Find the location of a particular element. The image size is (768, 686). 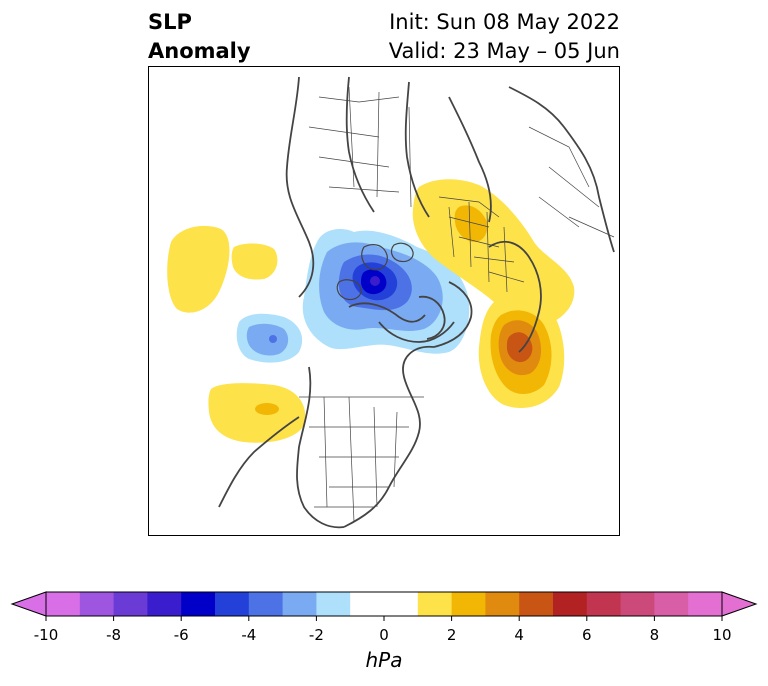

colorbar-tick-label: -4 is located at coordinates (249, 635).